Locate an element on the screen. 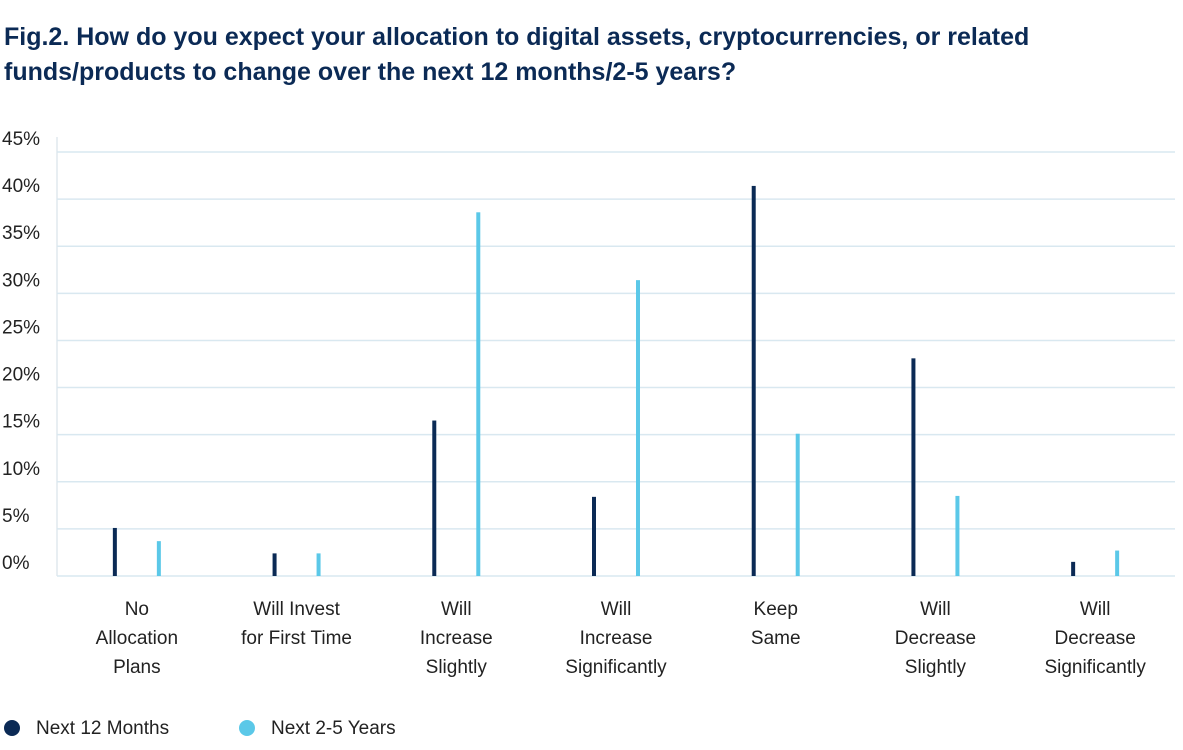  y-tick-label: 40% is located at coordinates (21, 186).